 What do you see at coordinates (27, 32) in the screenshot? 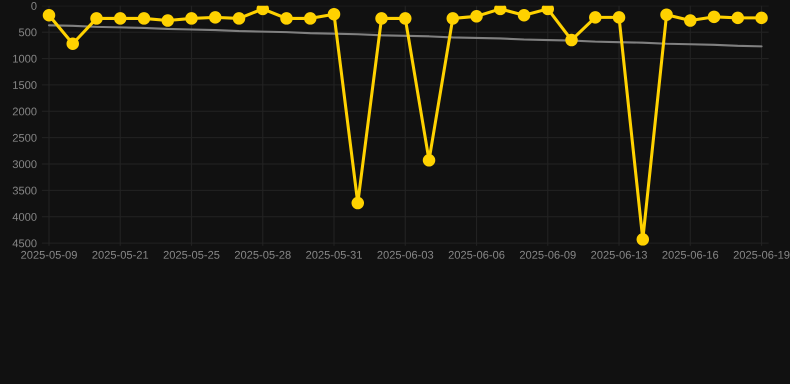
I see `y-tick-label: 500` at bounding box center [27, 32].